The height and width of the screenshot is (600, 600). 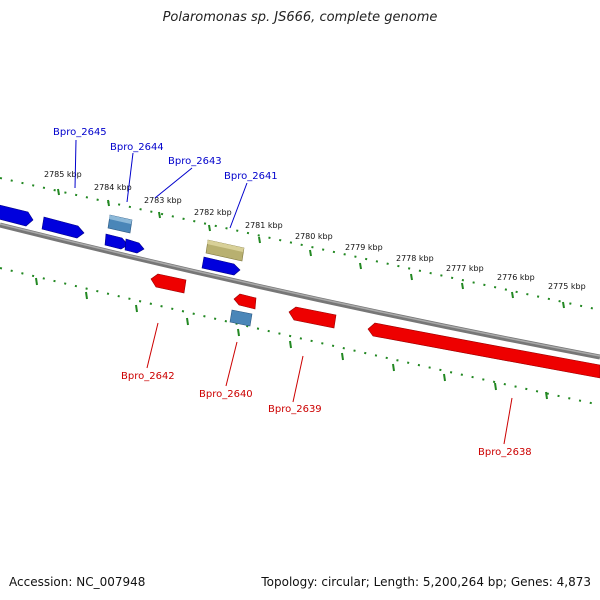 I want to click on tick-label: 2777 kbp, so click(x=465, y=268).